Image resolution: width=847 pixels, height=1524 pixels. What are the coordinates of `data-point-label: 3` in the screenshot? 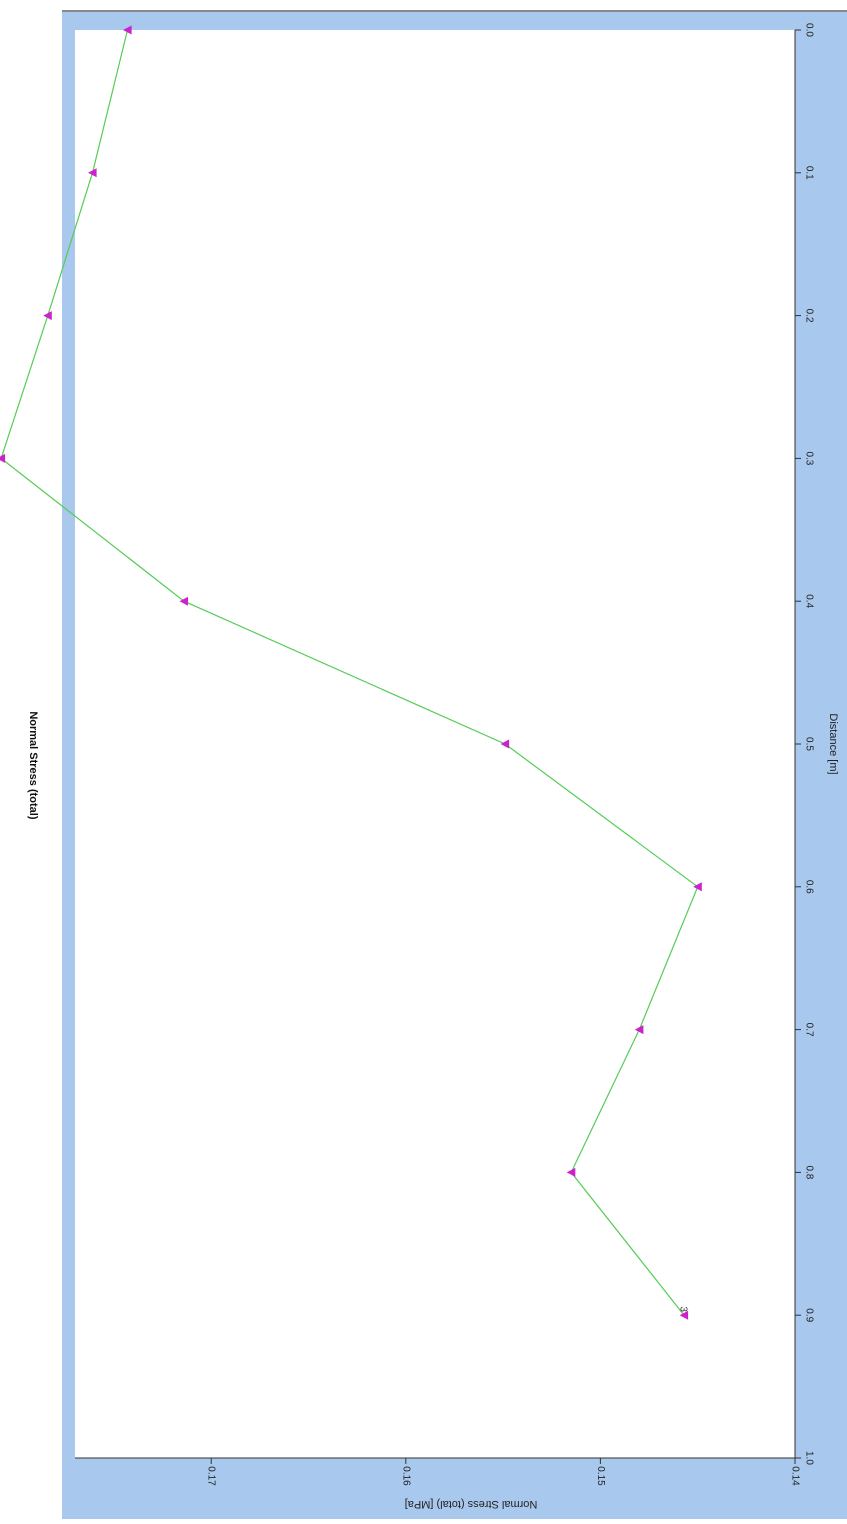 It's located at (683, 1309).